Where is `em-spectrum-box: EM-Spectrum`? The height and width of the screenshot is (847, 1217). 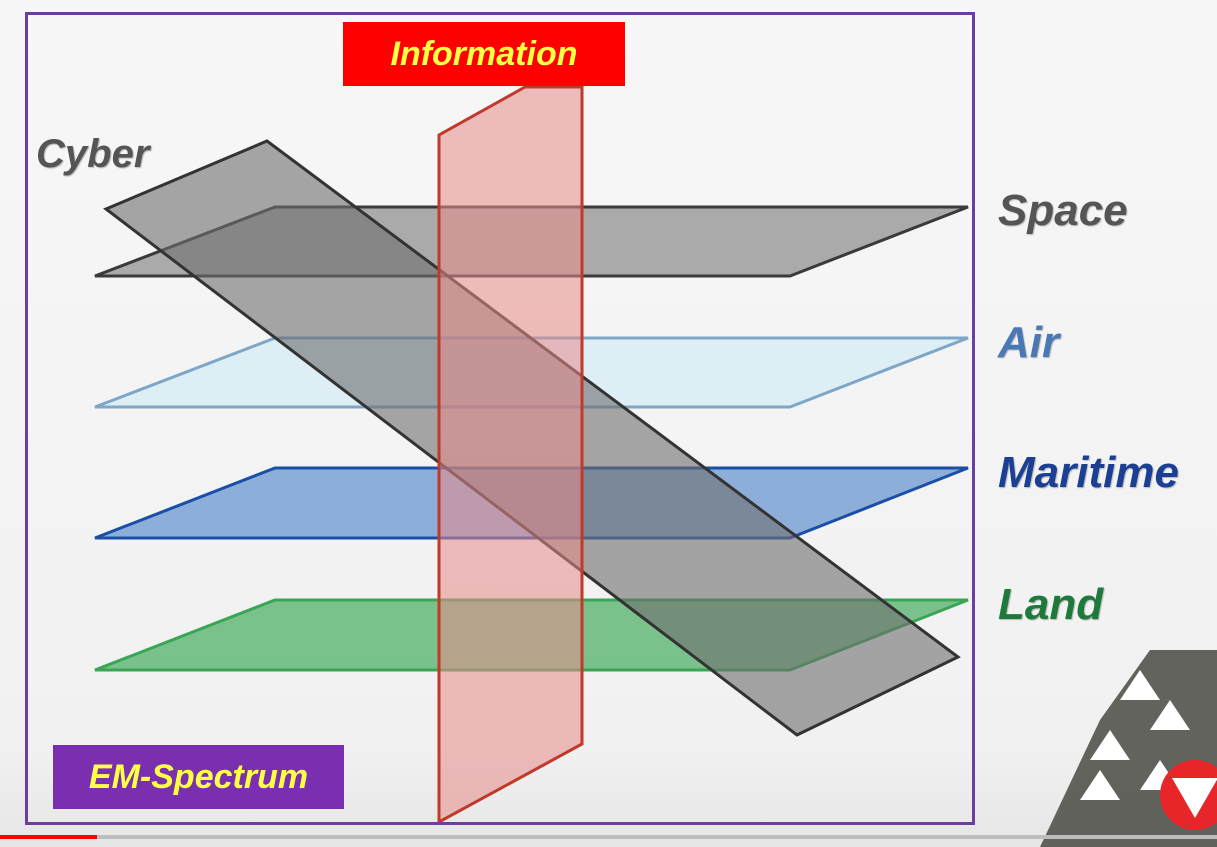
em-spectrum-box: EM-Spectrum is located at coordinates (198, 777).